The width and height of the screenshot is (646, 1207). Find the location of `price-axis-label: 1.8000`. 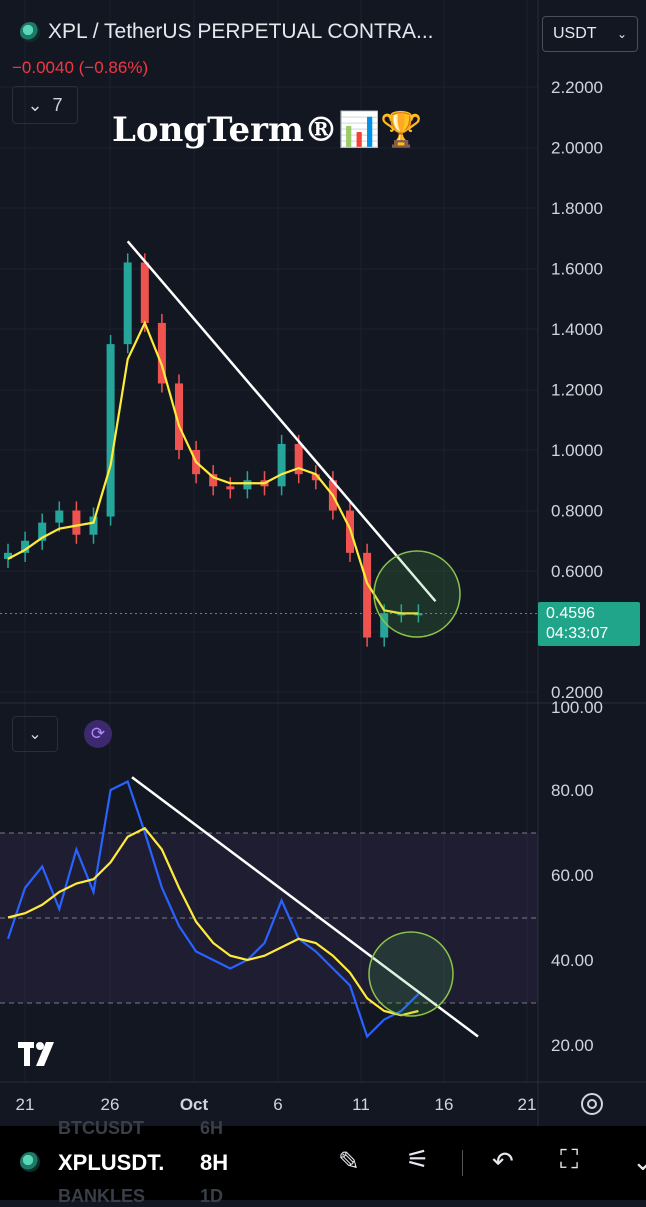

price-axis-label: 1.8000 is located at coordinates (577, 208).